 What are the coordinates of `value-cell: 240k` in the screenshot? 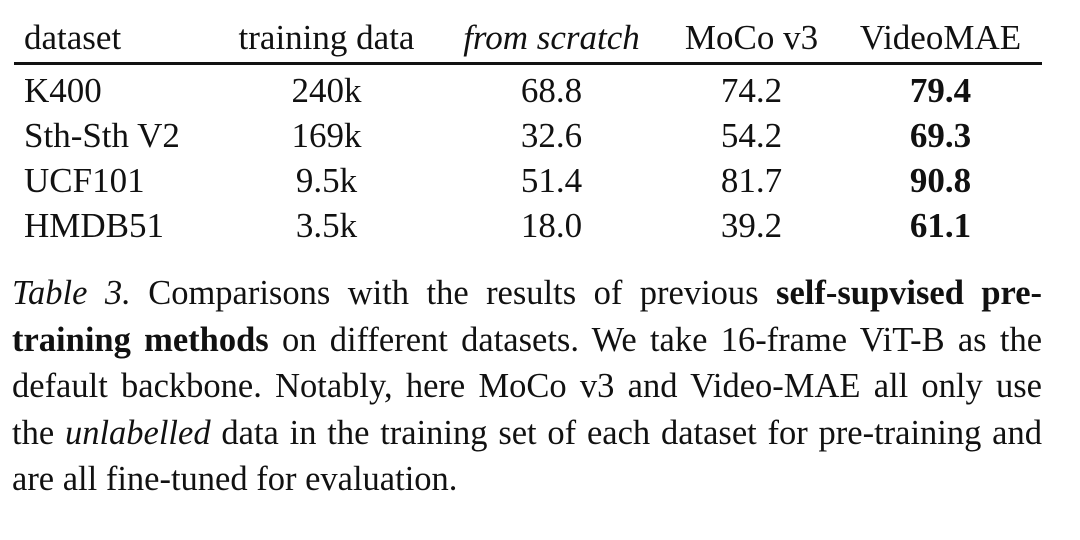 It's located at (326, 90).